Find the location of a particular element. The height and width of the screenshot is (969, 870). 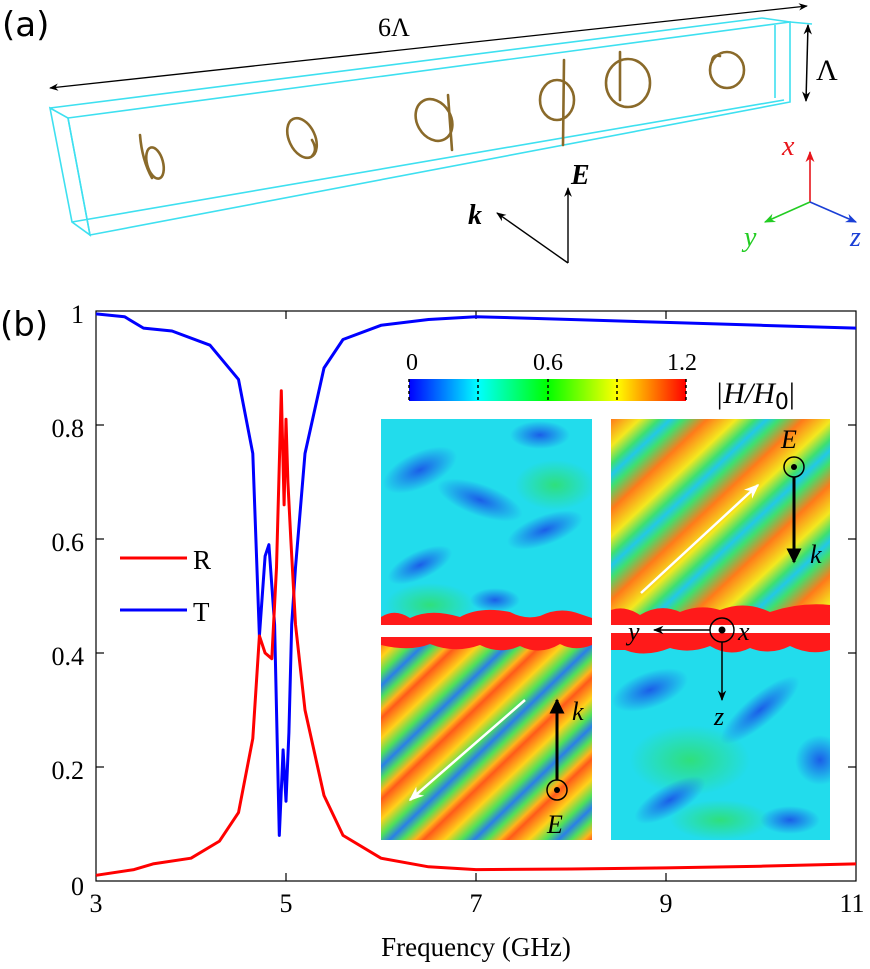

x-axis-label: x is located at coordinates (788, 146).